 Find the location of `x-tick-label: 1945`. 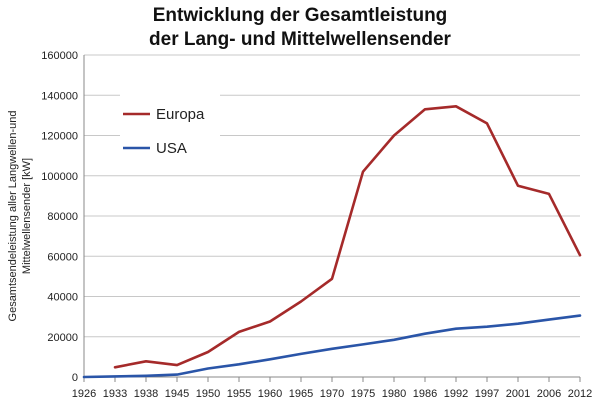

x-tick-label: 1945 is located at coordinates (177, 394).